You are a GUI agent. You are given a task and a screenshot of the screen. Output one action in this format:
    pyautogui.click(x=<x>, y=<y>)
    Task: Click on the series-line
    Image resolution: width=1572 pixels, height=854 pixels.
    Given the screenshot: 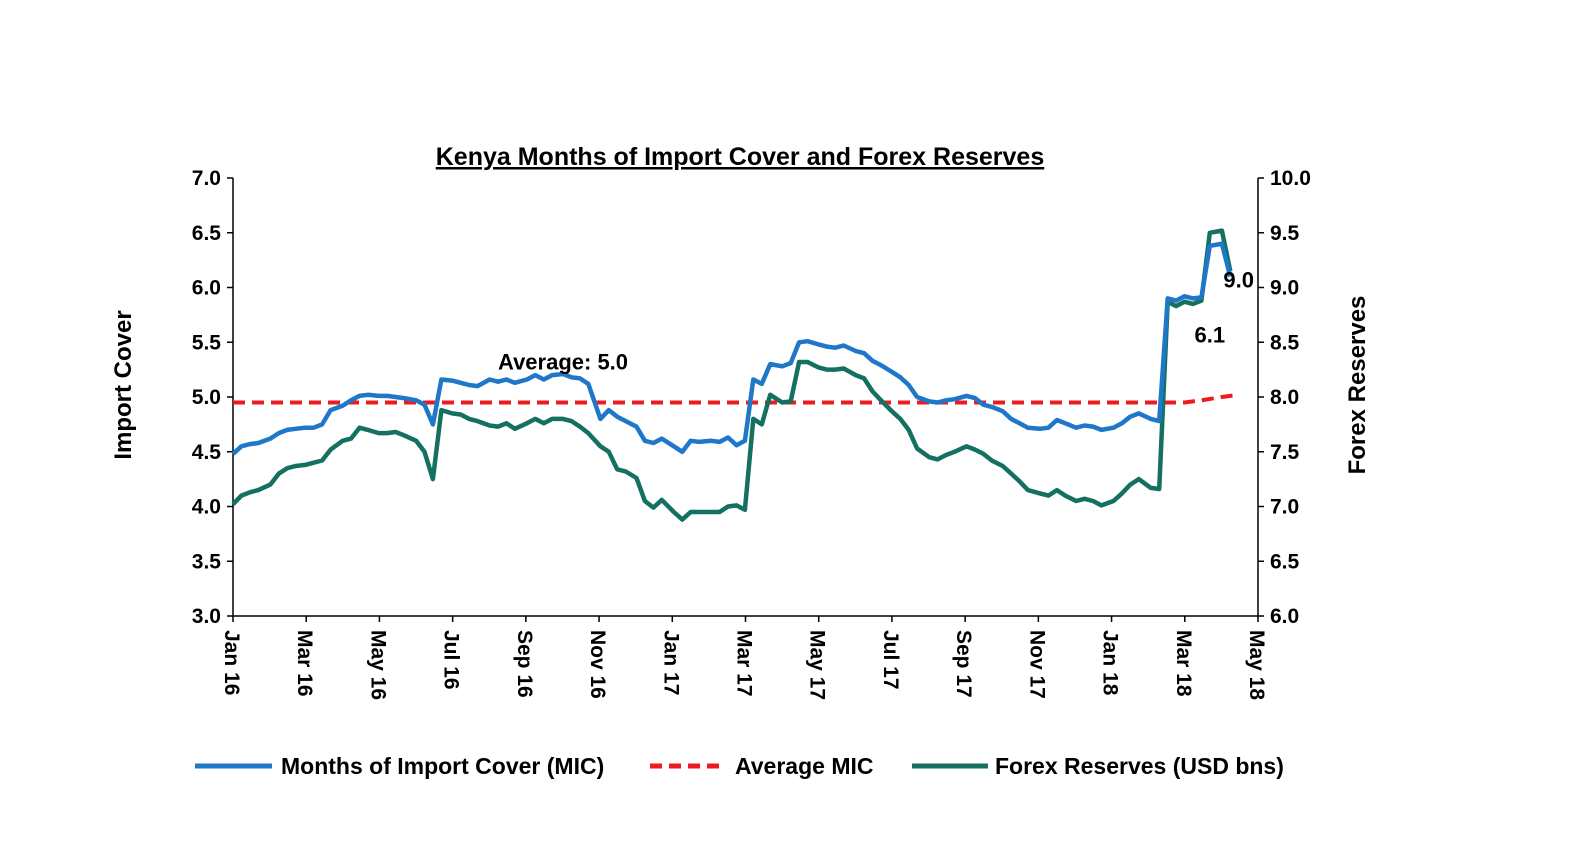 What is the action you would take?
    pyautogui.click(x=736, y=398)
    